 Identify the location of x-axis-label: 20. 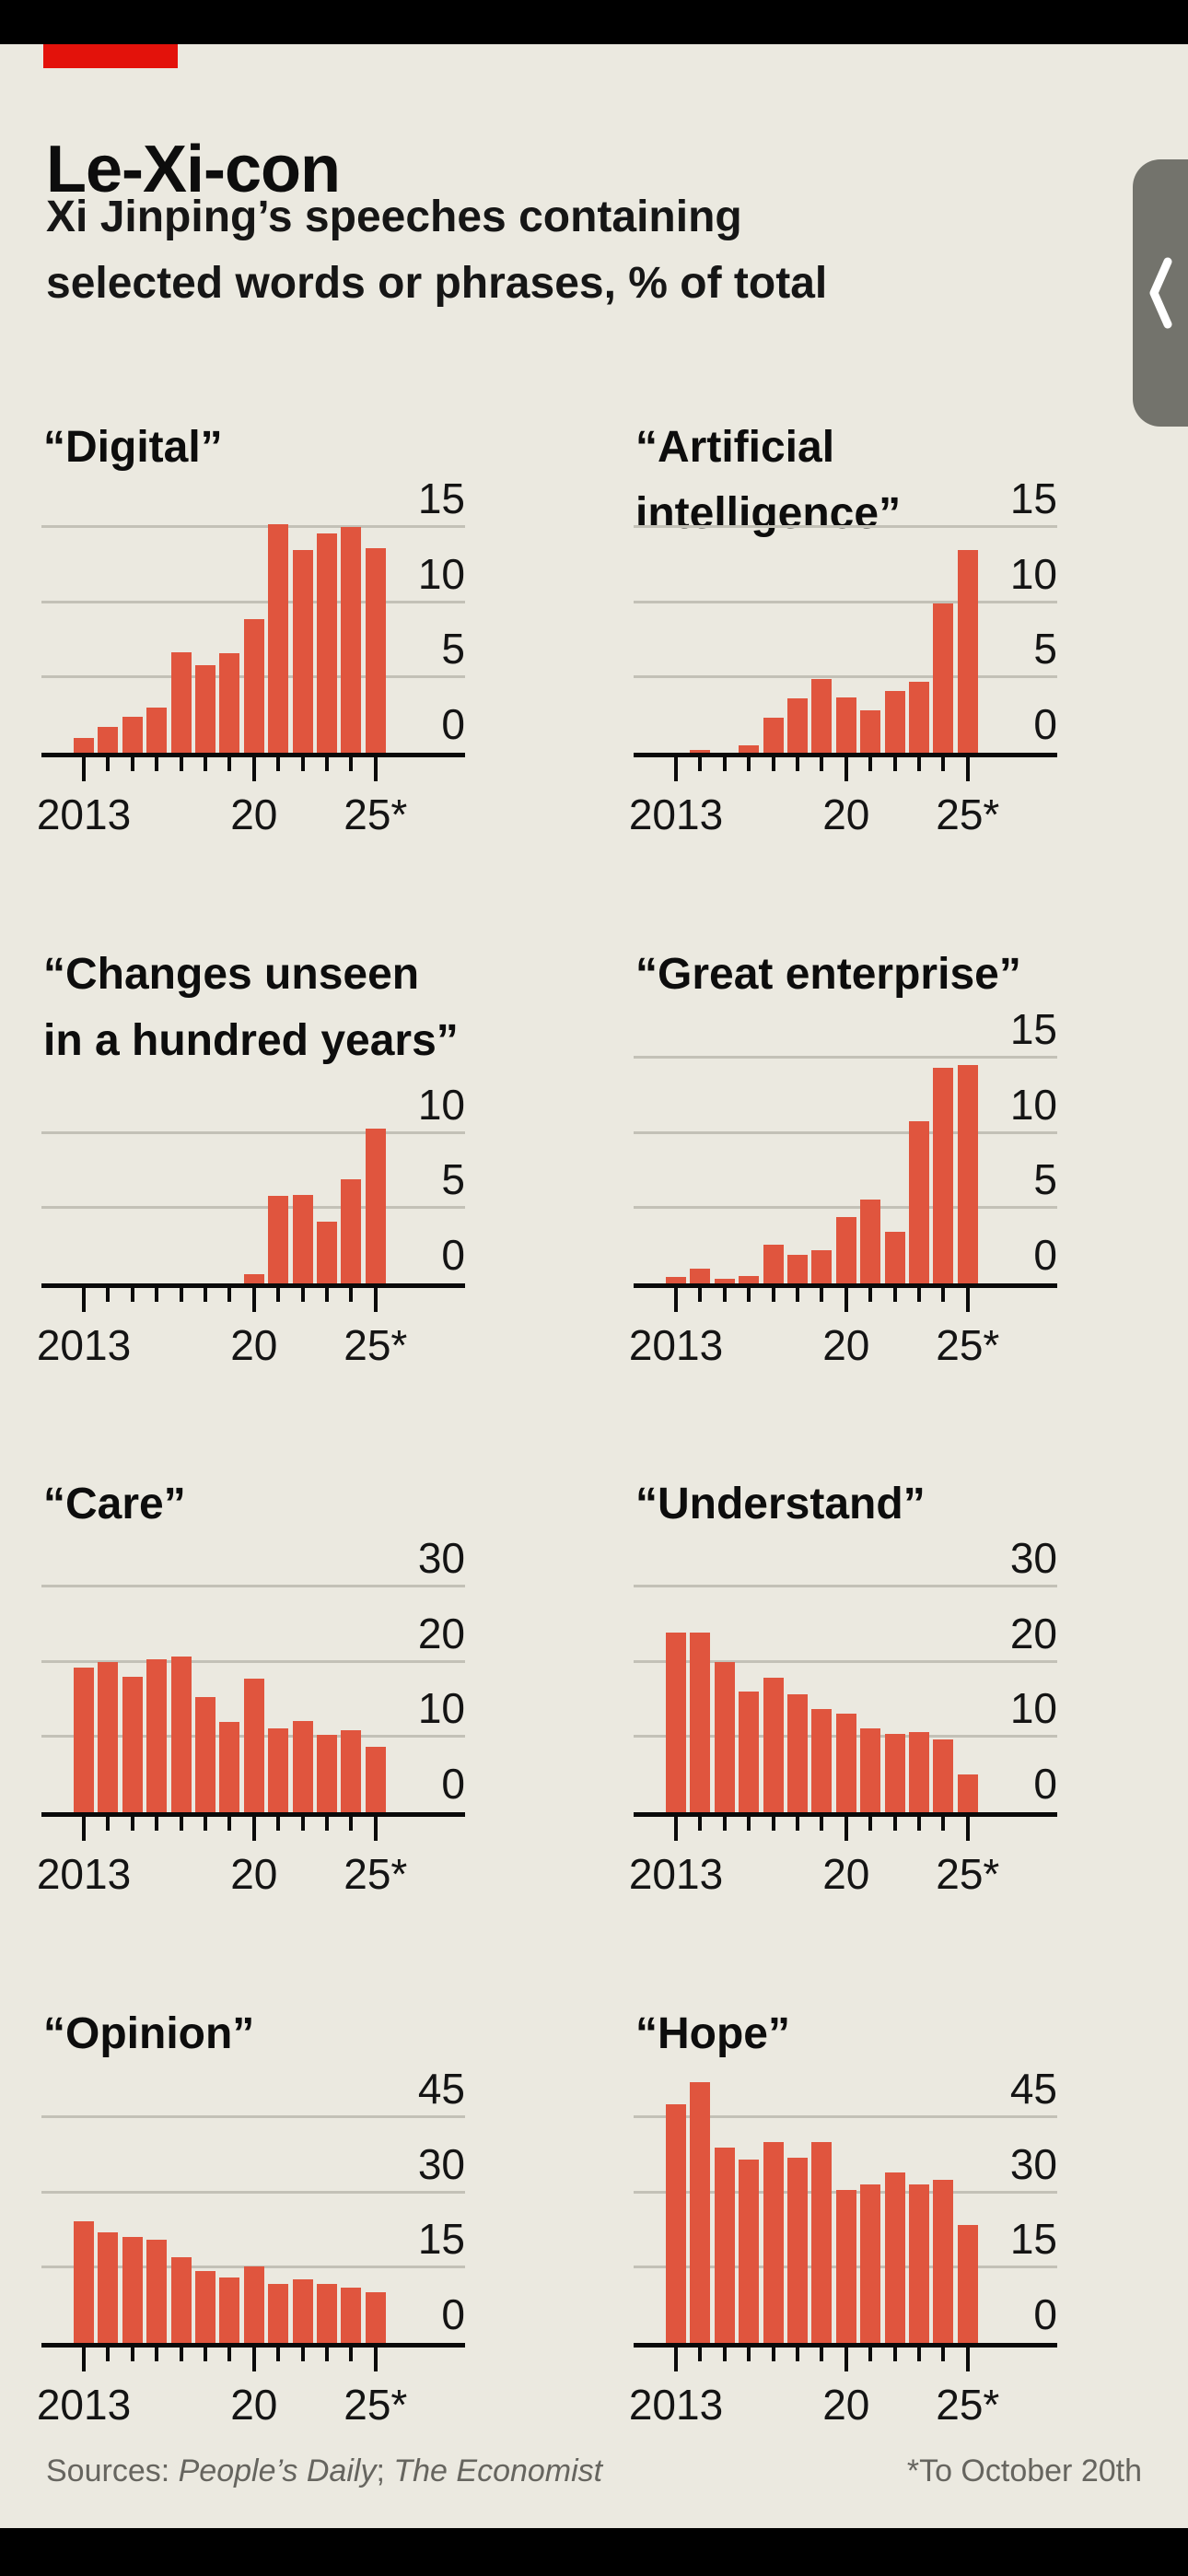
(846, 2405).